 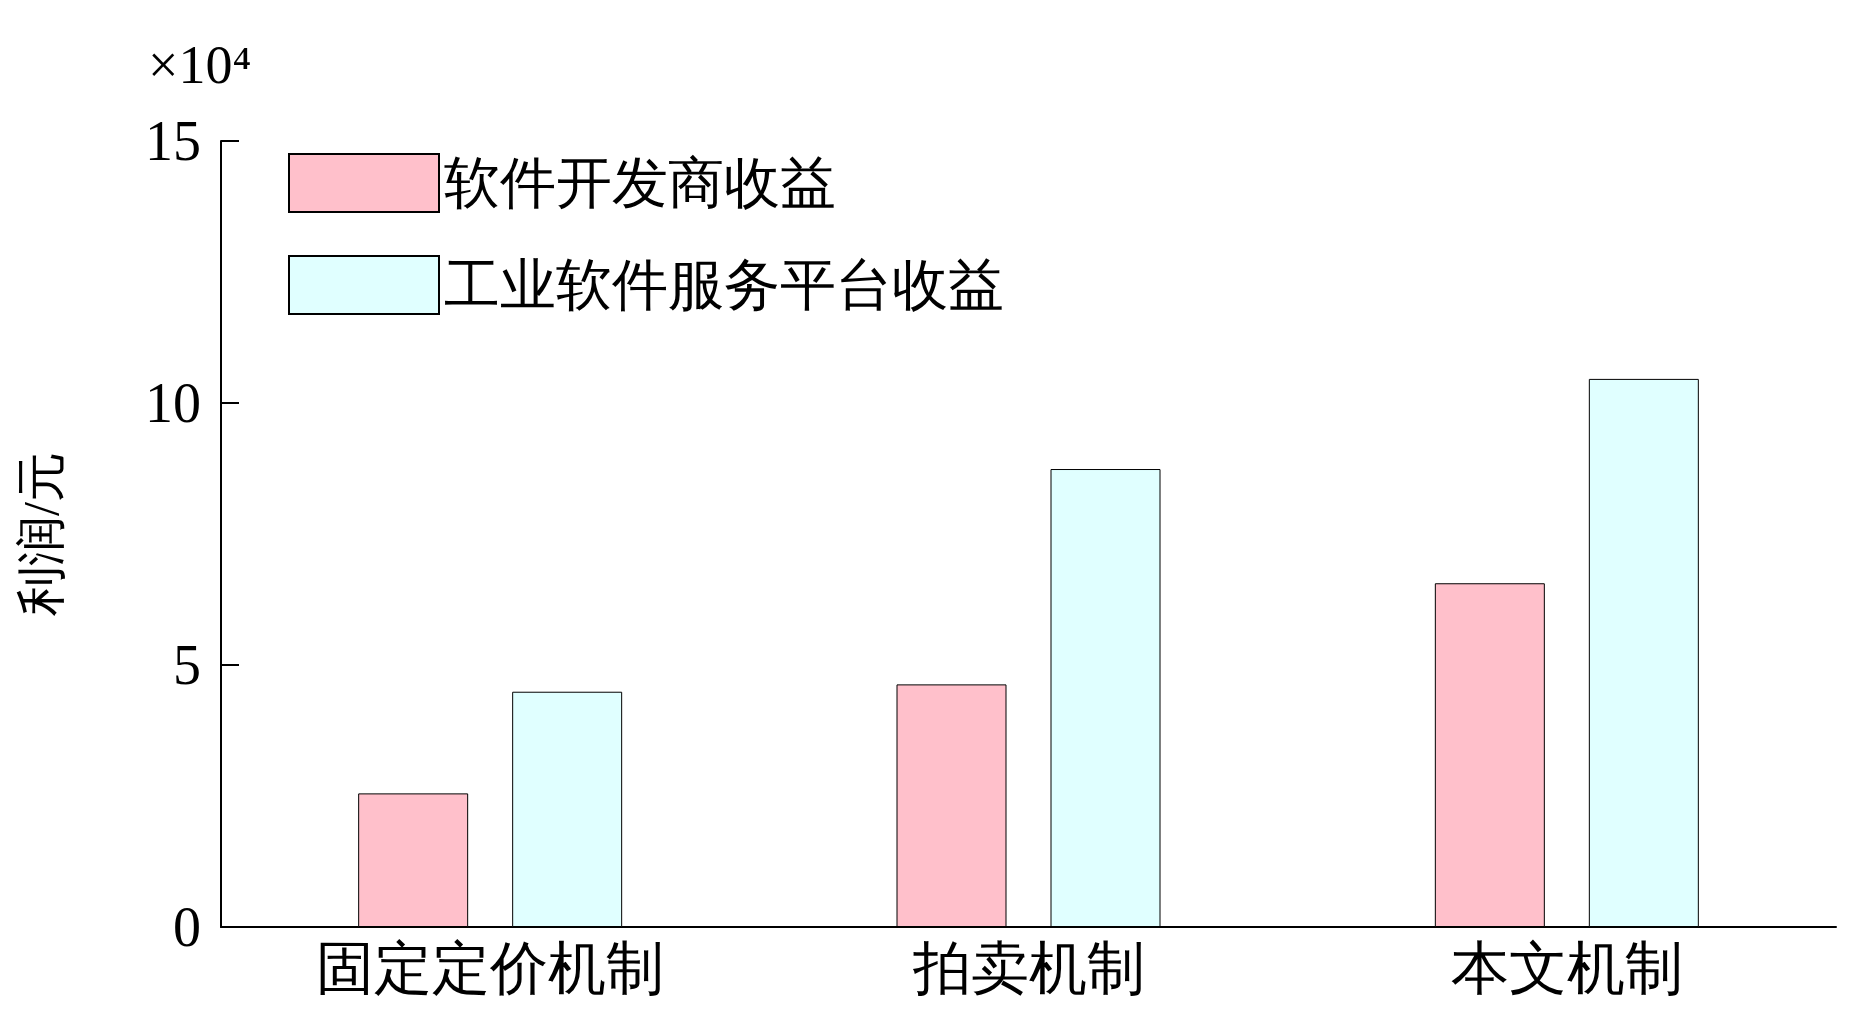 I want to click on text: ×10⁴, so click(x=200, y=65).